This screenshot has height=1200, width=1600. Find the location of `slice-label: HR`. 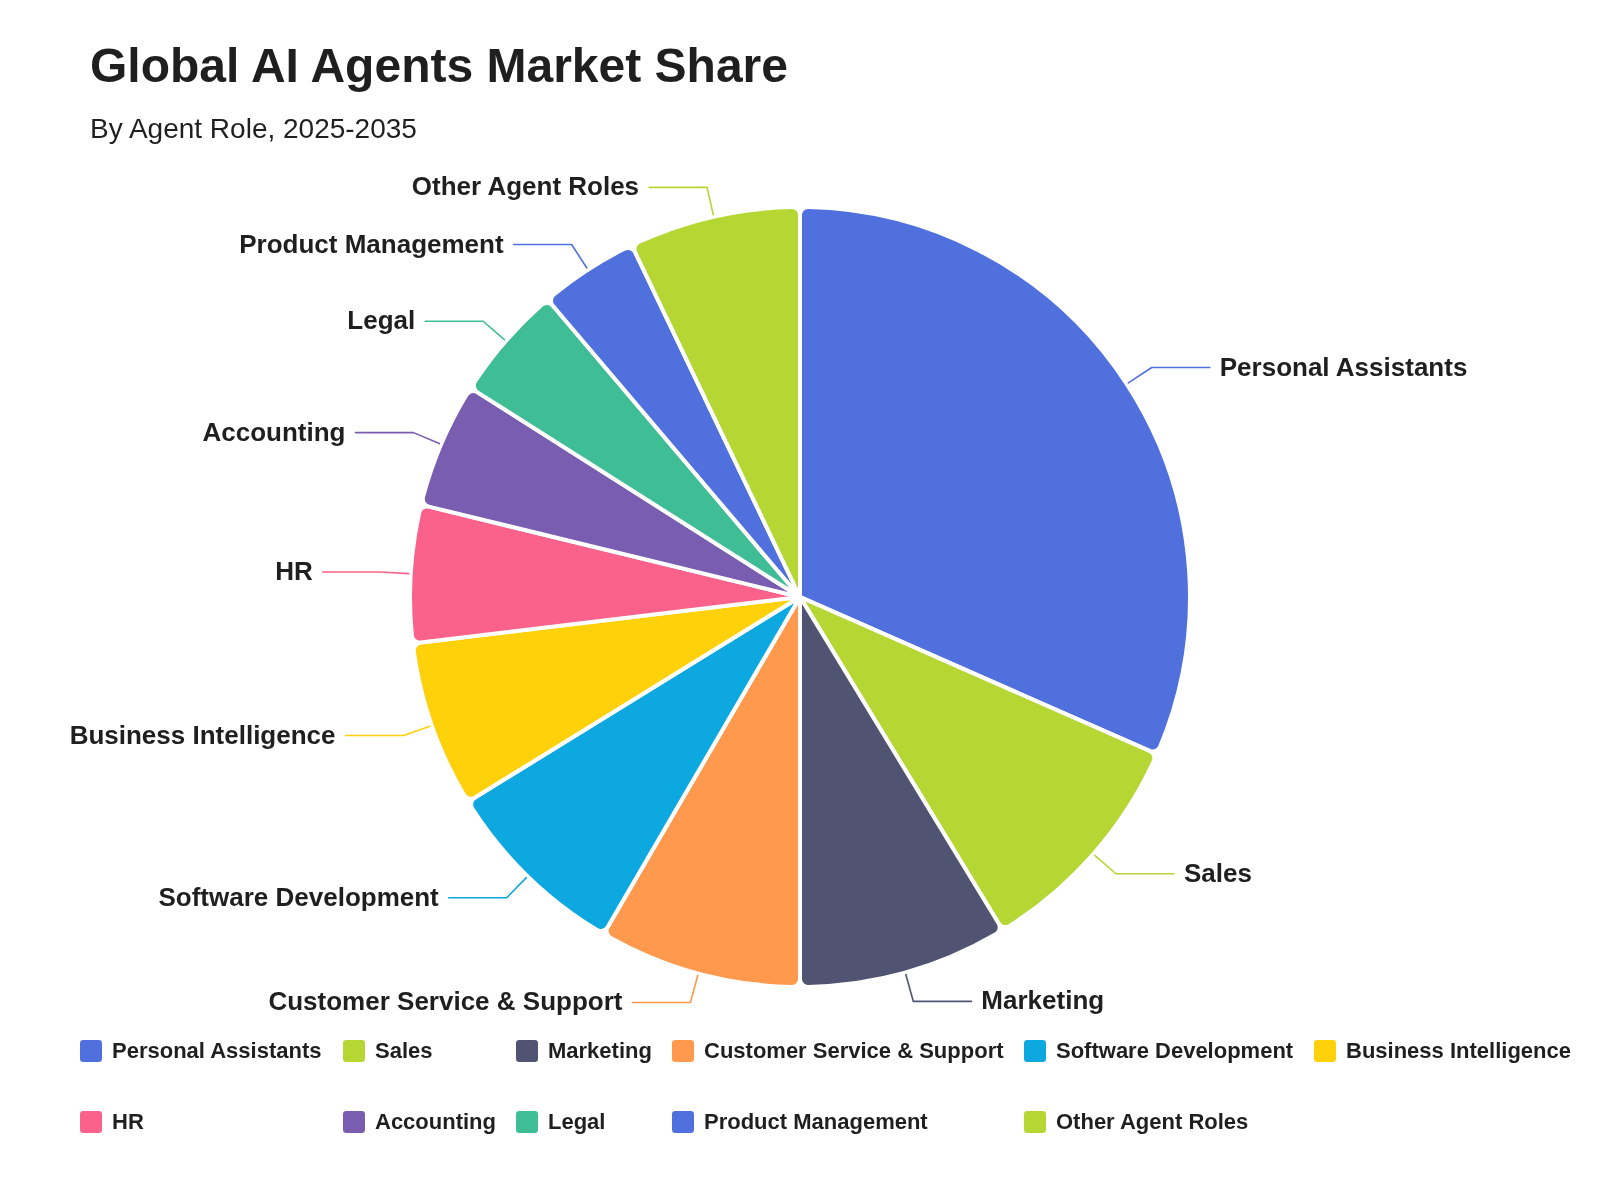

slice-label: HR is located at coordinates (294, 570).